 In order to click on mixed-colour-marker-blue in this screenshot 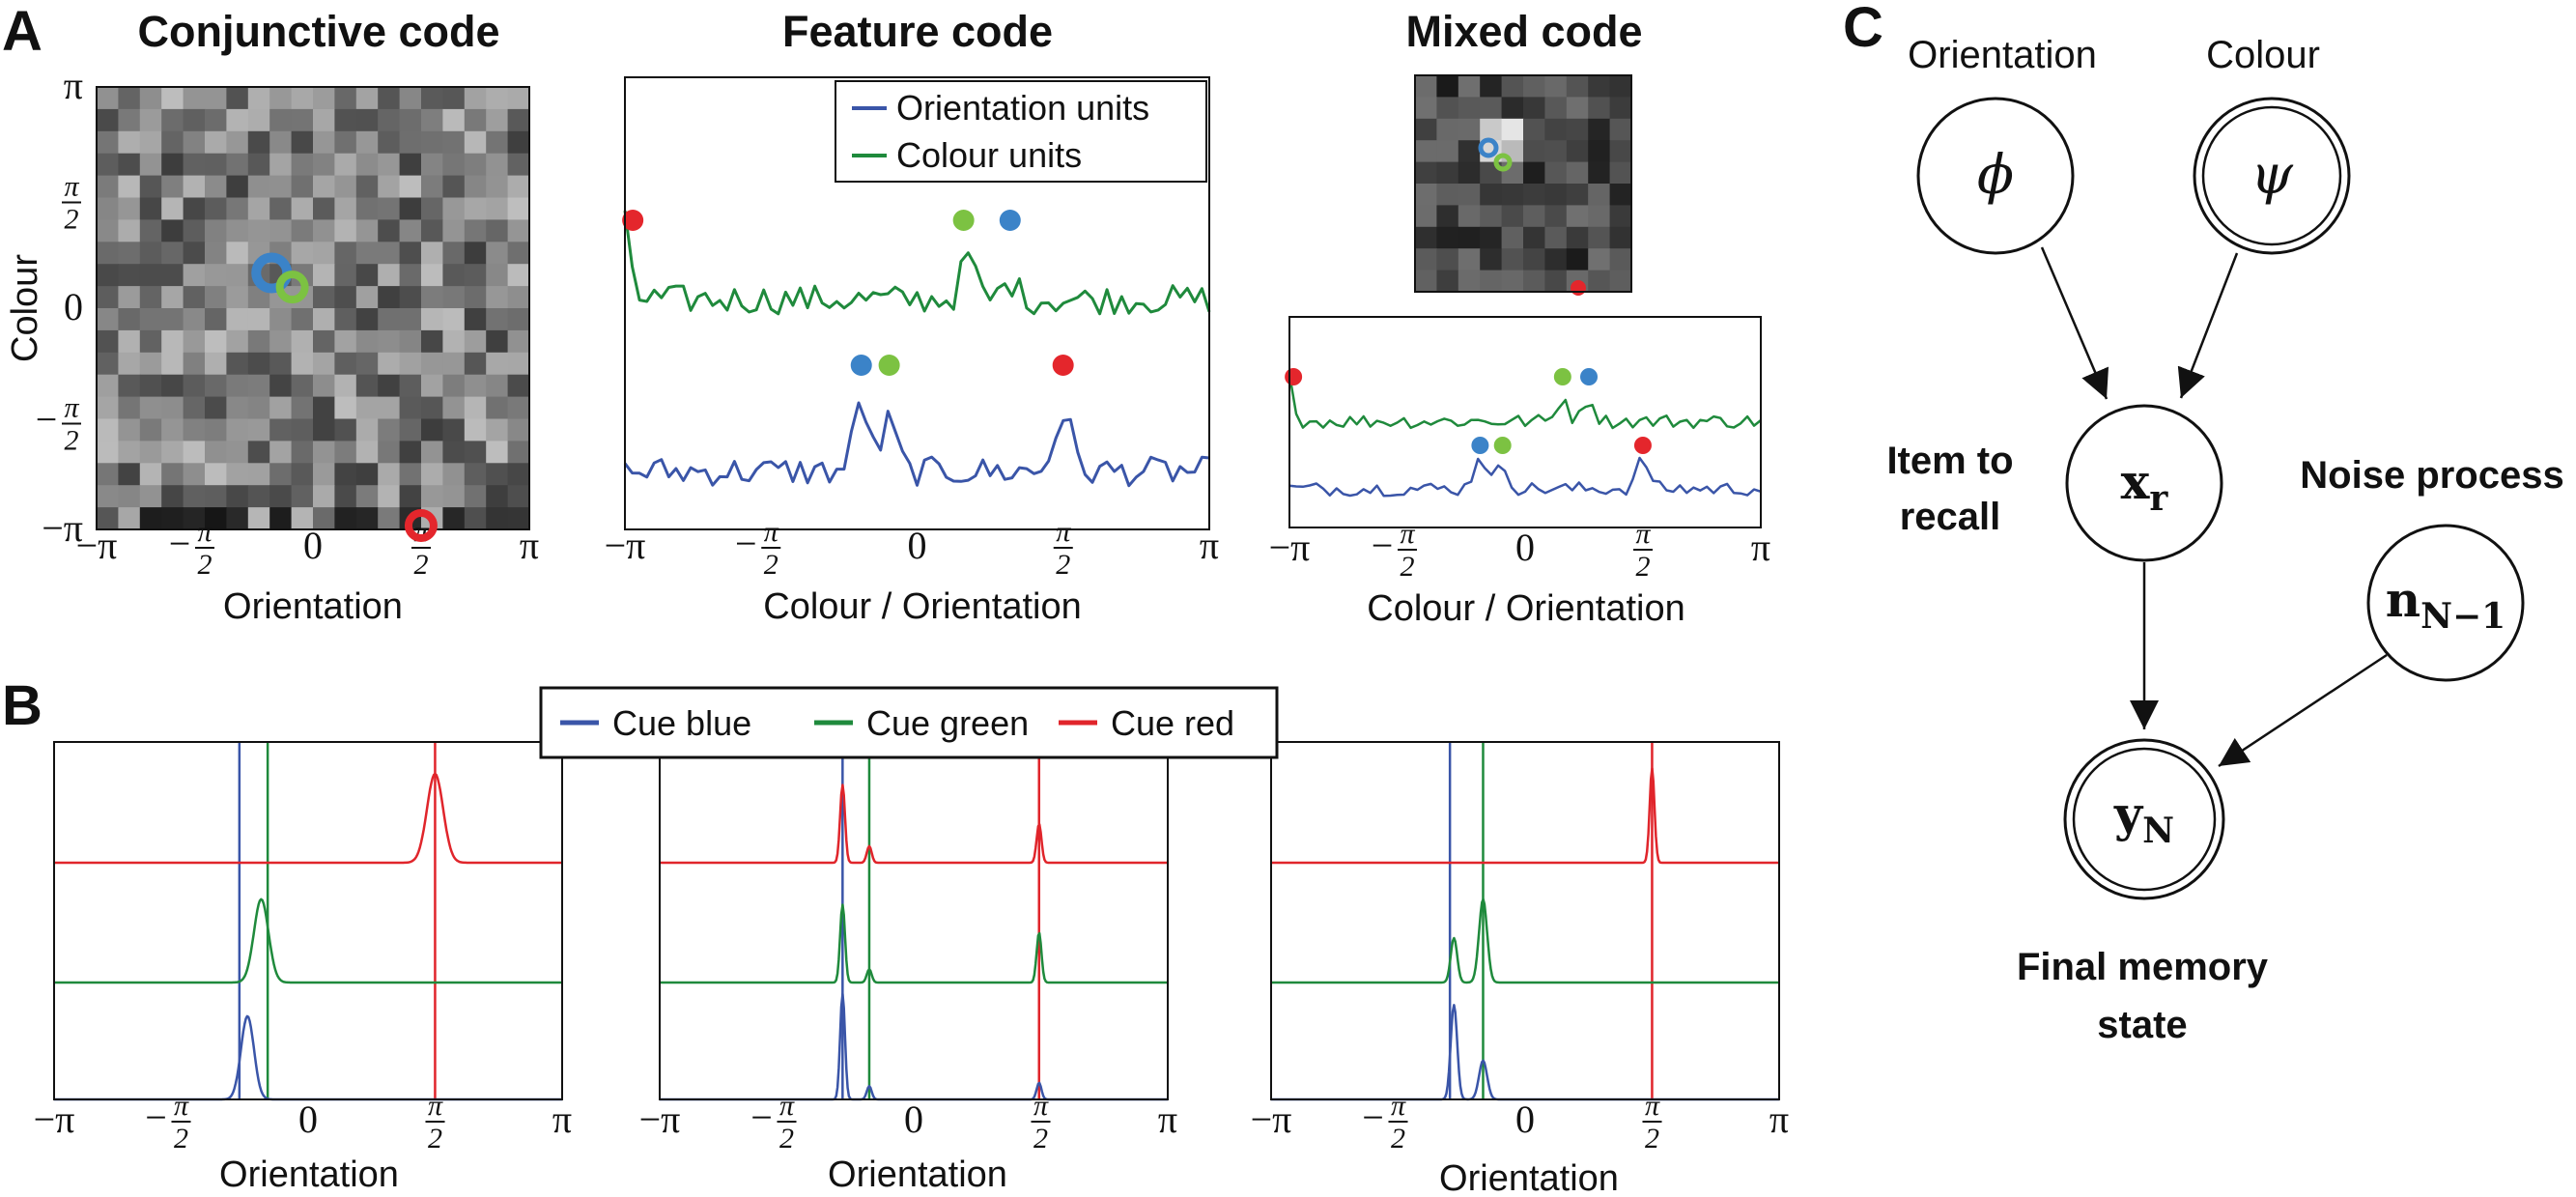, I will do `click(1589, 377)`.